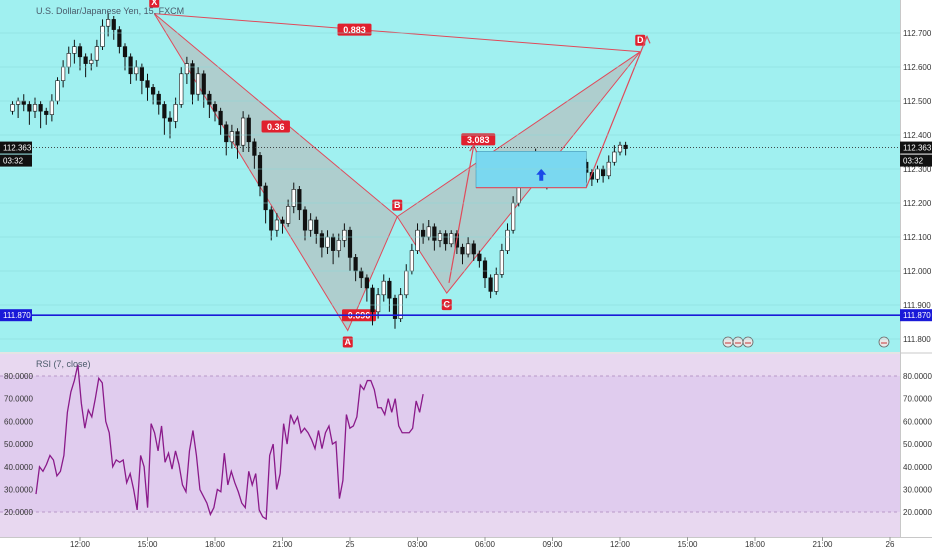  I want to click on pattern-point-b: B, so click(397, 205).